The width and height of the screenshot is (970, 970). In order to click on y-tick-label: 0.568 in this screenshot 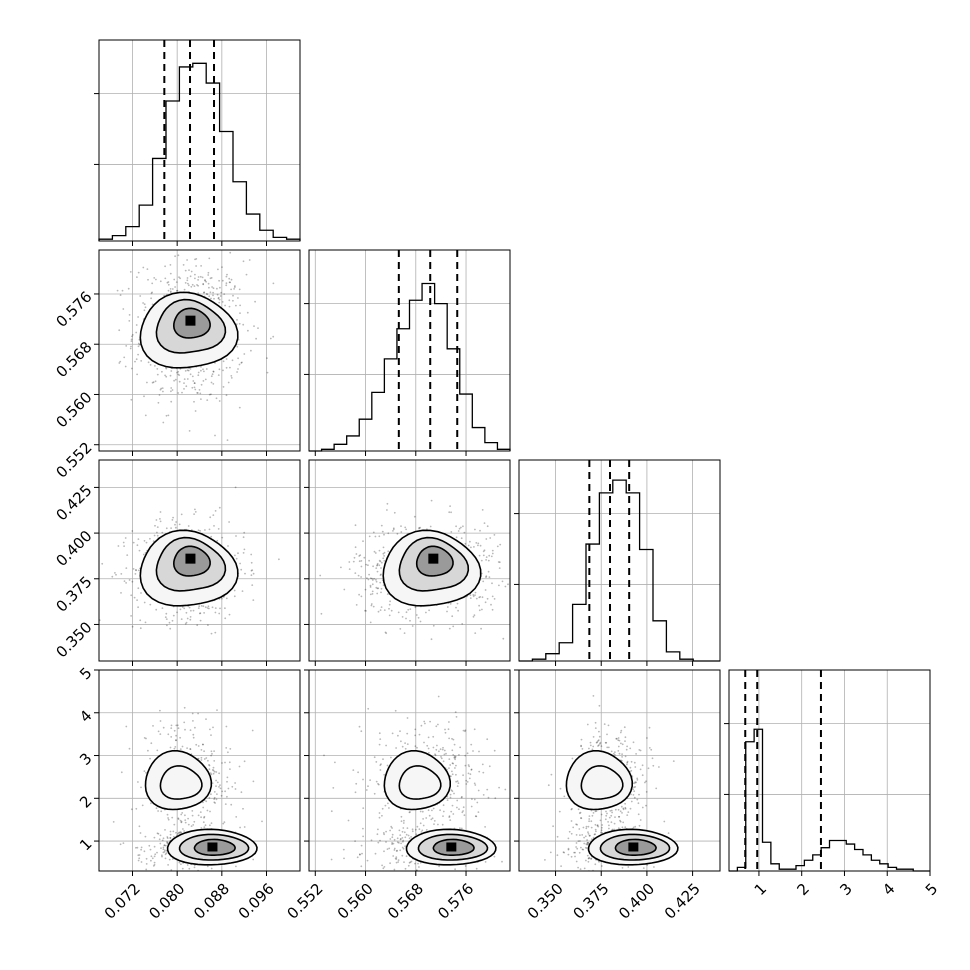, I will do `click(73, 359)`.